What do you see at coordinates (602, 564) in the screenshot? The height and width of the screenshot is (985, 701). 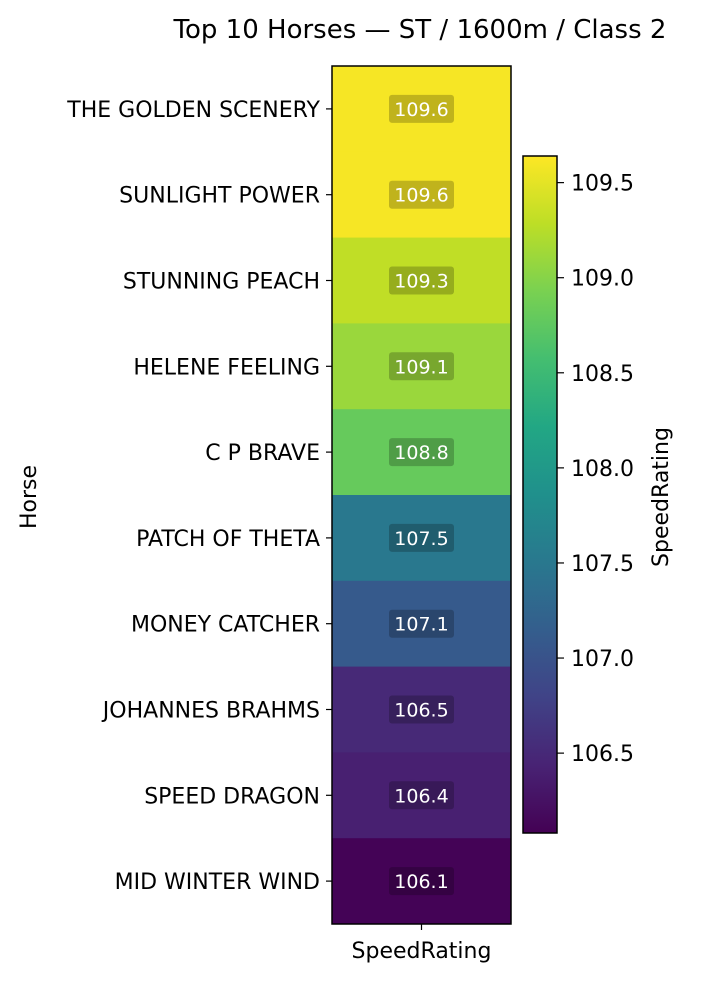 I see `colorbar-tick-label: 107.5` at bounding box center [602, 564].